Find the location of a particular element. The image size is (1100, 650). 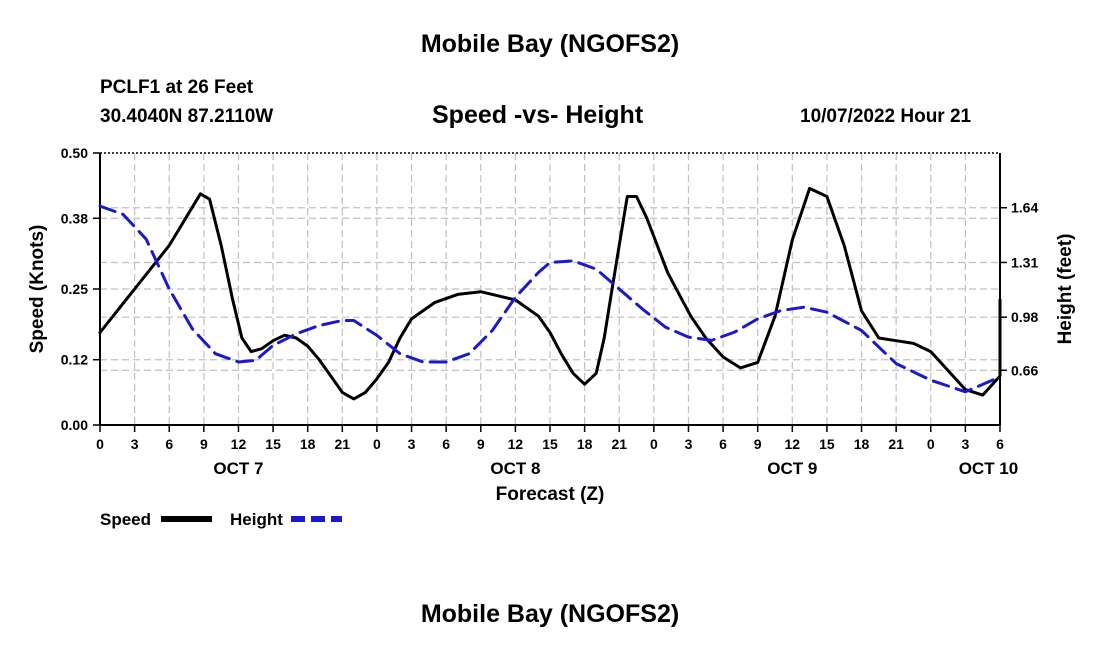

y-tick-label: 0.50 is located at coordinates (74, 153).